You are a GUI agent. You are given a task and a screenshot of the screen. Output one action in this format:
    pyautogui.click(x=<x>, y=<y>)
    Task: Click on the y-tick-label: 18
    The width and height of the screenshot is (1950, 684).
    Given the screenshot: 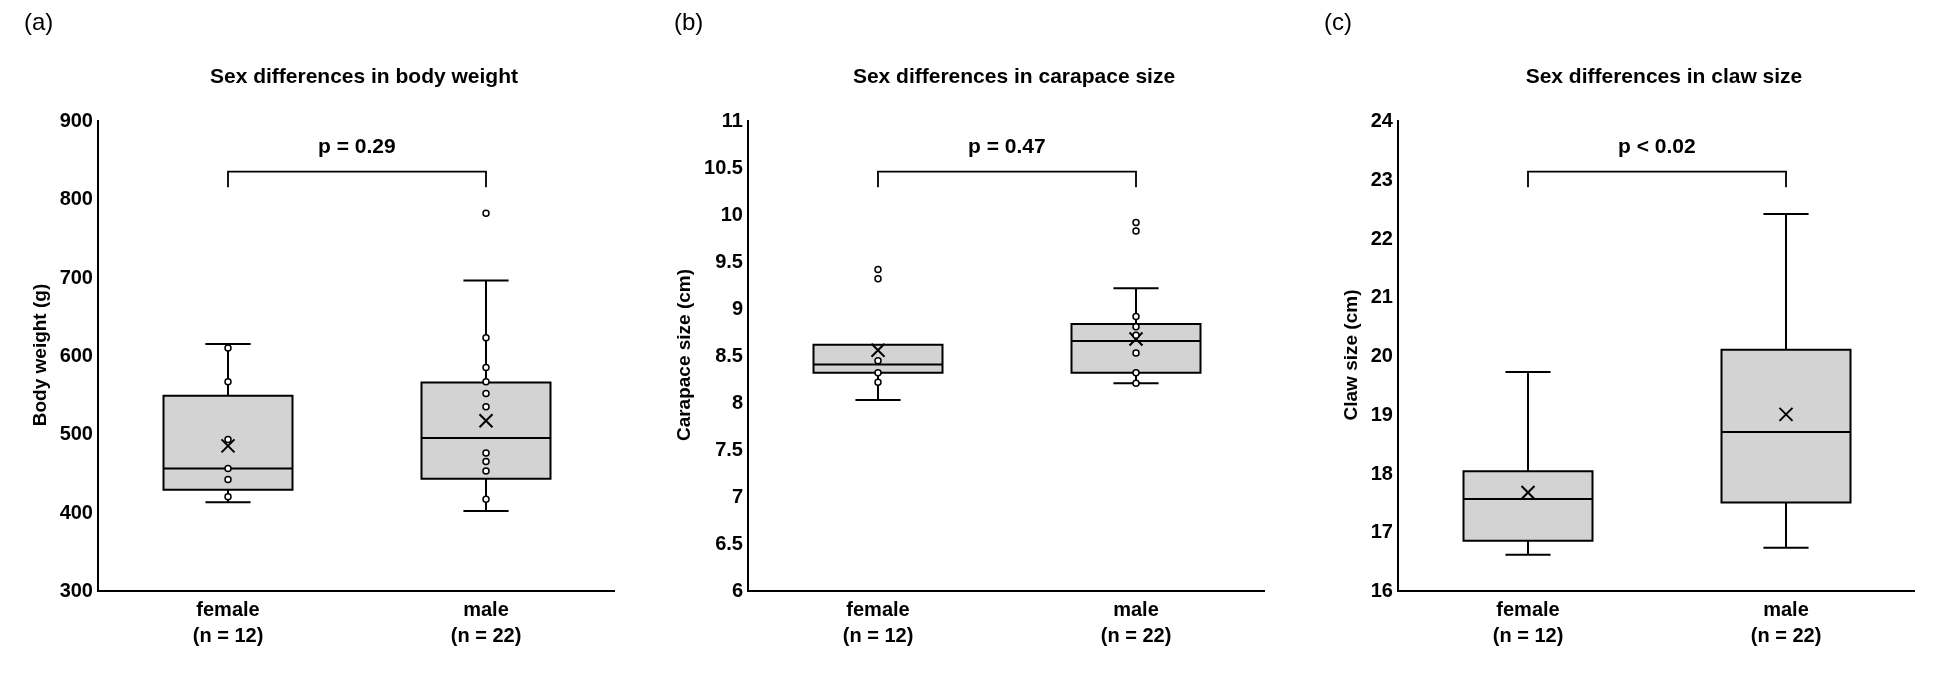 What is the action you would take?
    pyautogui.click(x=1381, y=472)
    